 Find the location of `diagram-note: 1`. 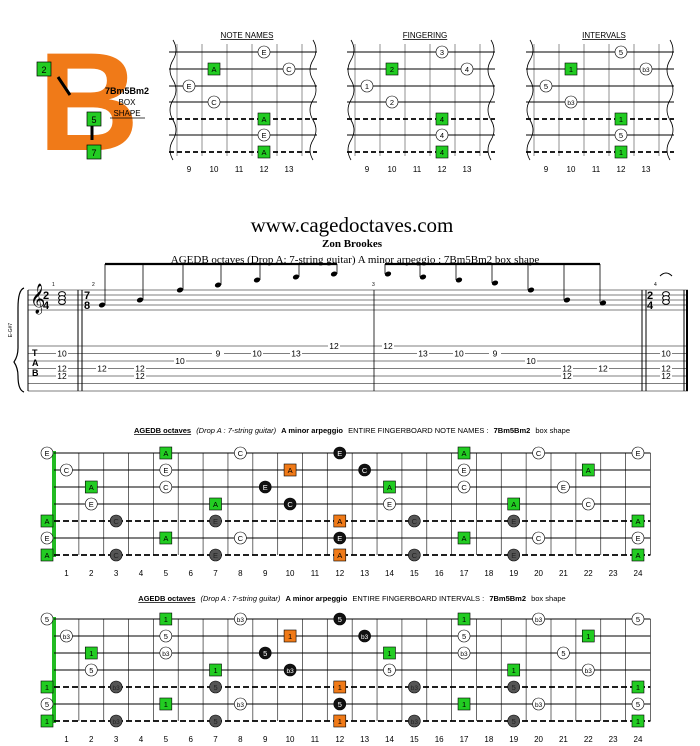

diagram-note: 1 is located at coordinates (621, 152).